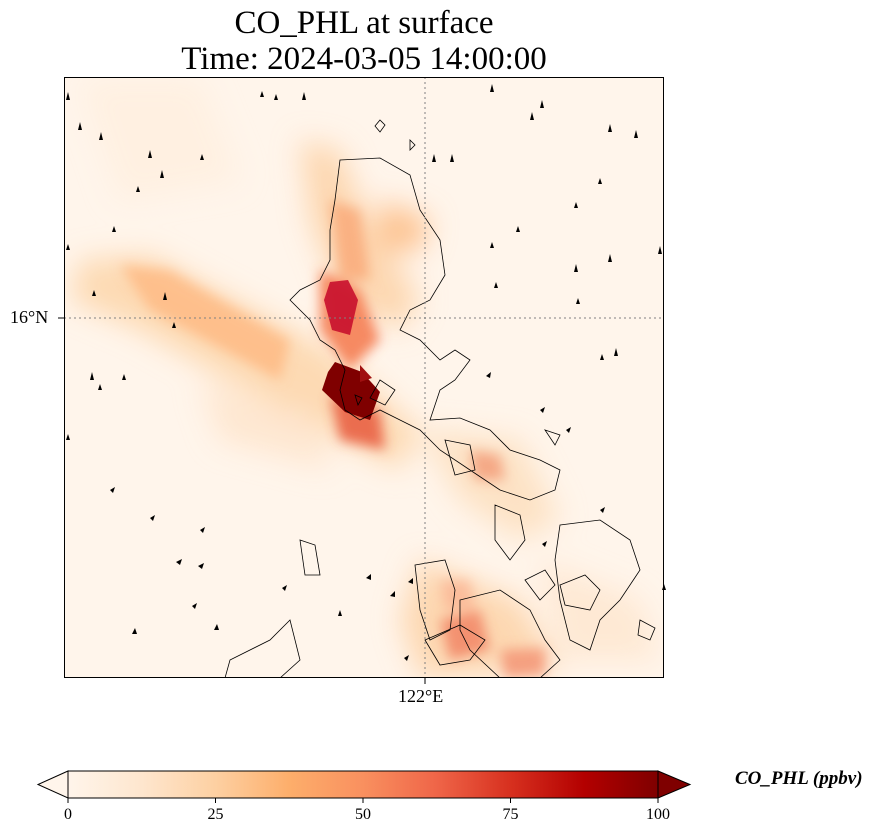 The height and width of the screenshot is (836, 885). What do you see at coordinates (510, 814) in the screenshot?
I see `colorbar-tick-75: 75` at bounding box center [510, 814].